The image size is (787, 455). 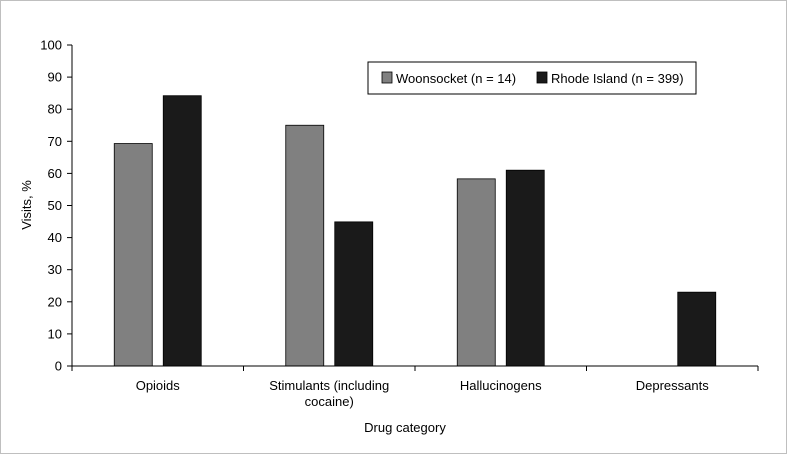 What do you see at coordinates (158, 385) in the screenshot?
I see `x-tick-label: Opioids` at bounding box center [158, 385].